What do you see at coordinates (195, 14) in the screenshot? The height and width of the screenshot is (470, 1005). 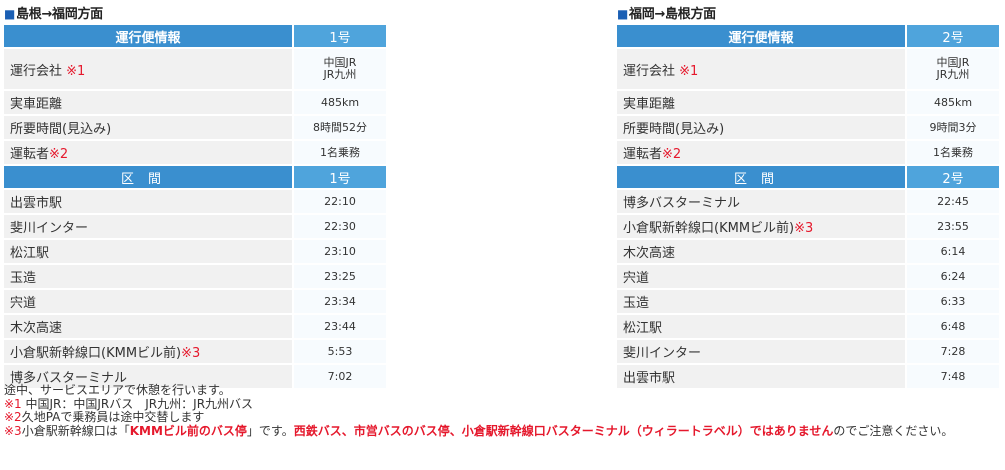 I see `panel-title: ■島根→福岡方面` at bounding box center [195, 14].